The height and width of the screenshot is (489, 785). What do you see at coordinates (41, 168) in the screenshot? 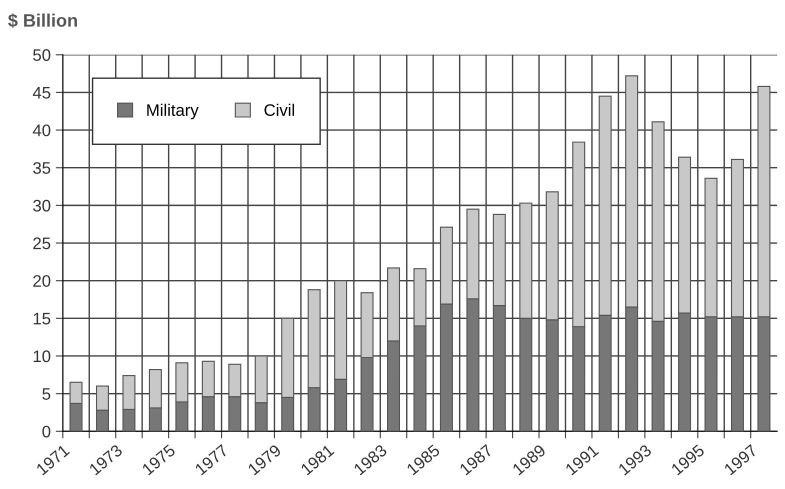
I see `y-tick-label: 35` at bounding box center [41, 168].